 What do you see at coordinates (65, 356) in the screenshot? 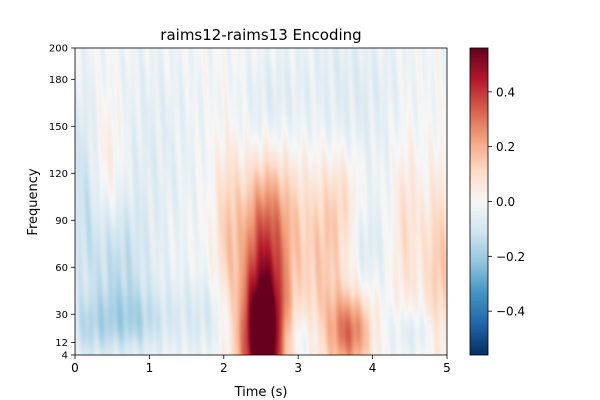
I see `y-tick-label: 4` at bounding box center [65, 356].